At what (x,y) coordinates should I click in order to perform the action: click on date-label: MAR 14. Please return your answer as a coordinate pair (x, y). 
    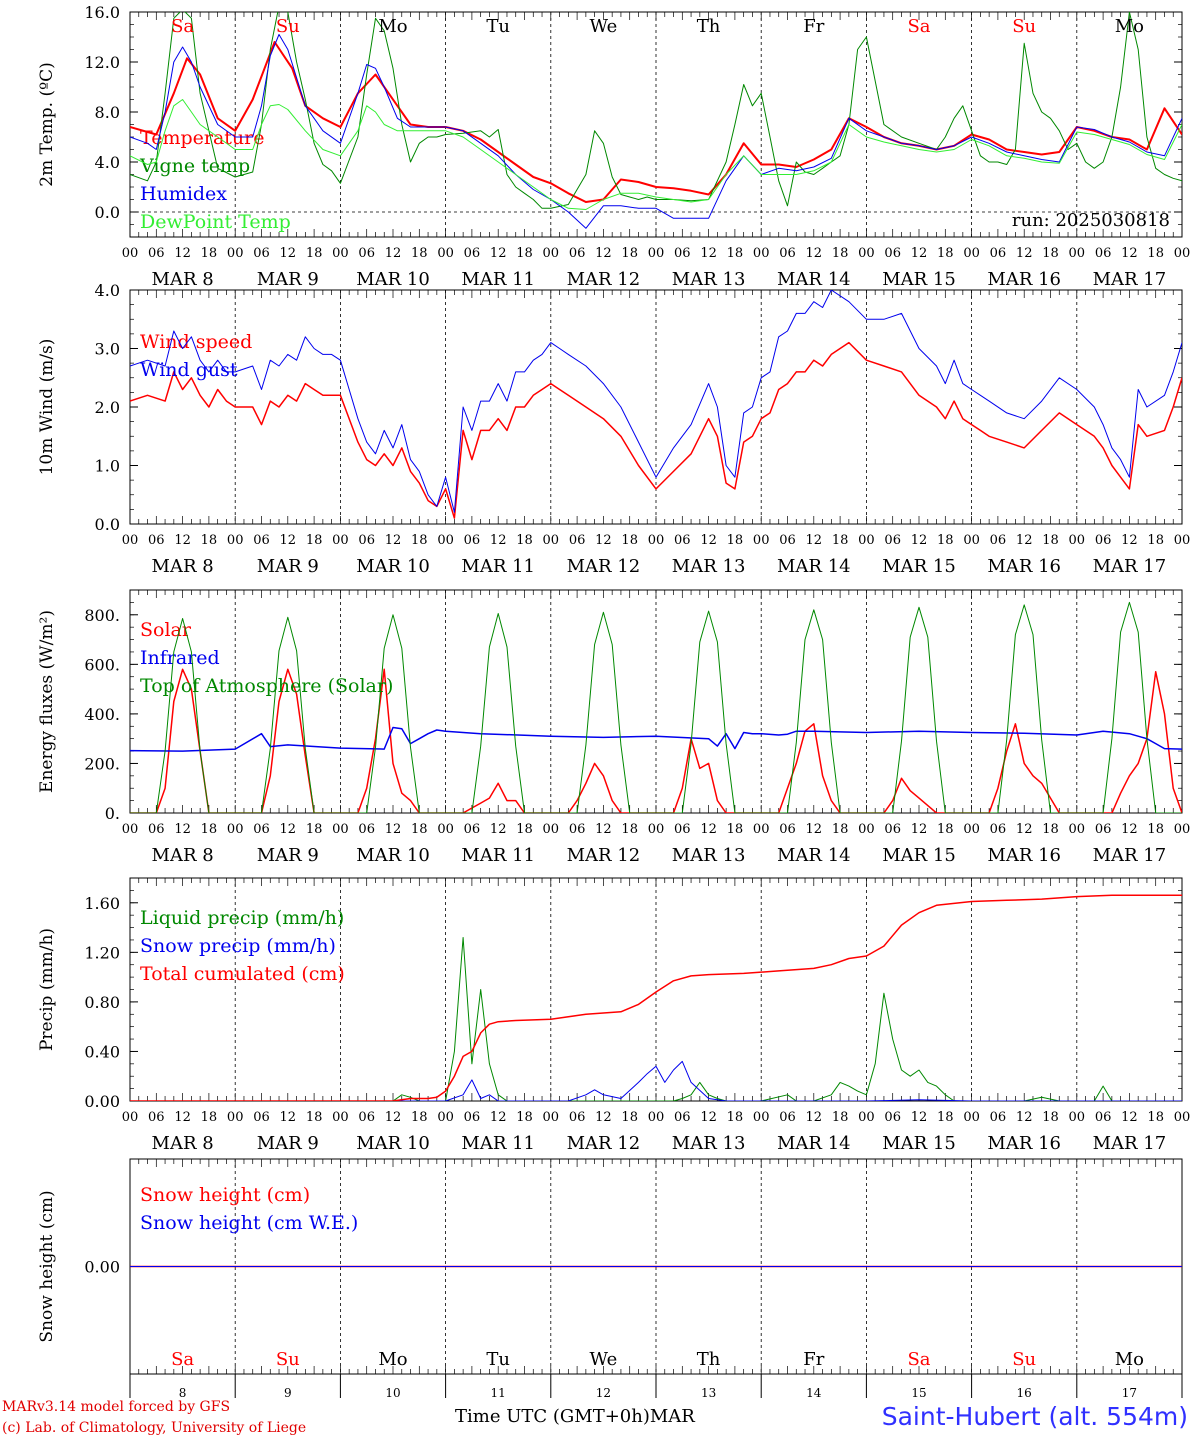
    Looking at the image, I should click on (814, 566).